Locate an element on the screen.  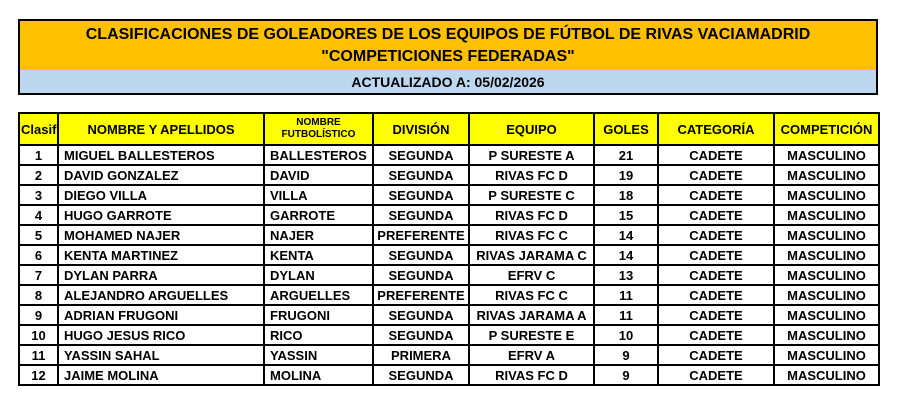
cell-nombre-apellidos: KENTA MARTINEZ is located at coordinates (161, 255).